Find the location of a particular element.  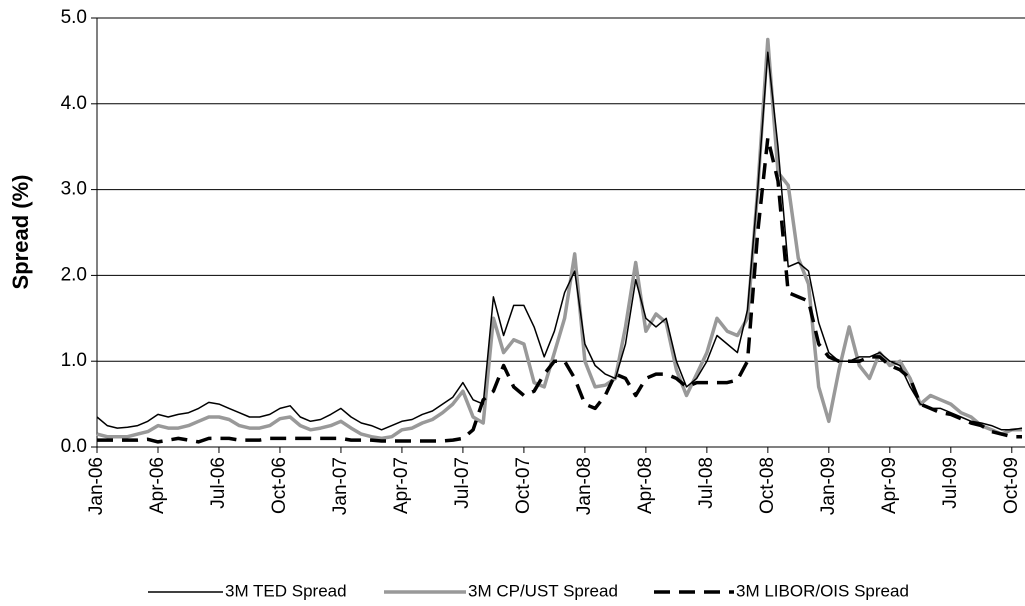

y-tick-label: 2.0 is located at coordinates (74, 274).